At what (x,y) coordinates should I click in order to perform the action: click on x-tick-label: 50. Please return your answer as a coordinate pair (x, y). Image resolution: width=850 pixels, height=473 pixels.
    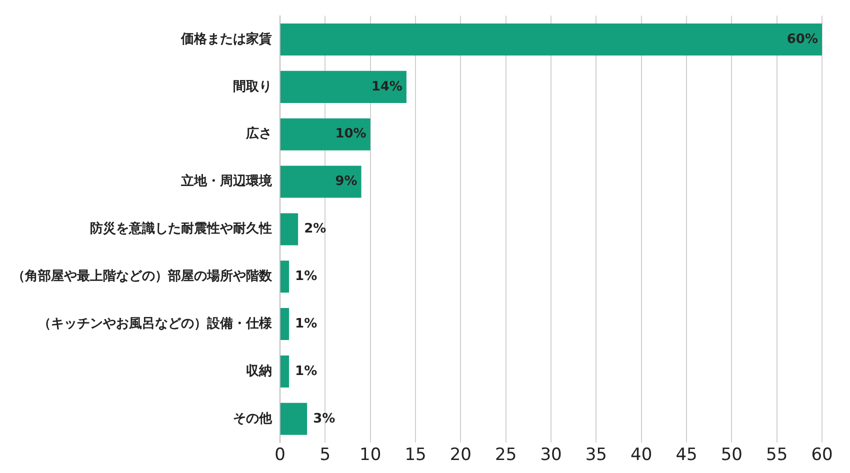
    Looking at the image, I should click on (731, 455).